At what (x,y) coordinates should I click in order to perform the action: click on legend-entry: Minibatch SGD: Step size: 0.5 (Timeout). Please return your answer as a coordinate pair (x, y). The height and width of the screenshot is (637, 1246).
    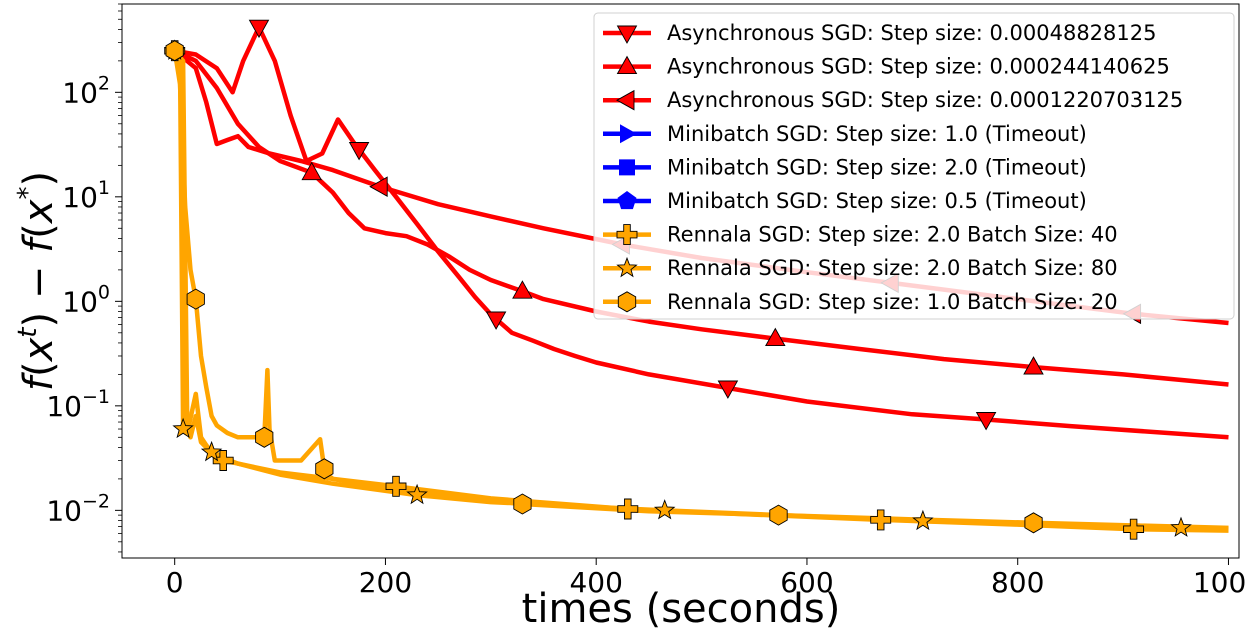
    Looking at the image, I should click on (877, 201).